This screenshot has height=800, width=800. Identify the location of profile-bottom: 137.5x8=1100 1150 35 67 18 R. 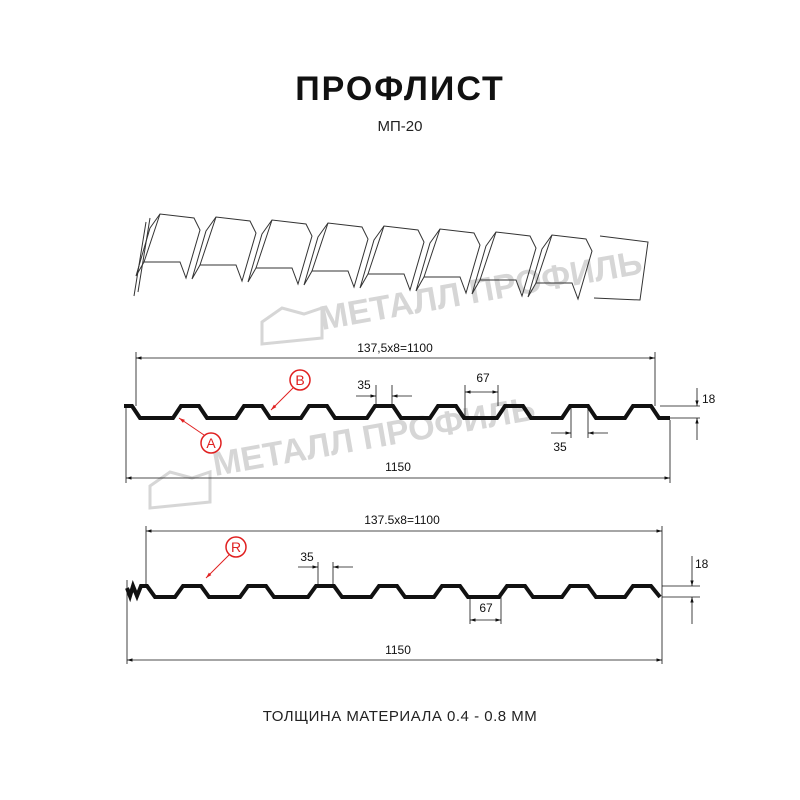
(417, 588).